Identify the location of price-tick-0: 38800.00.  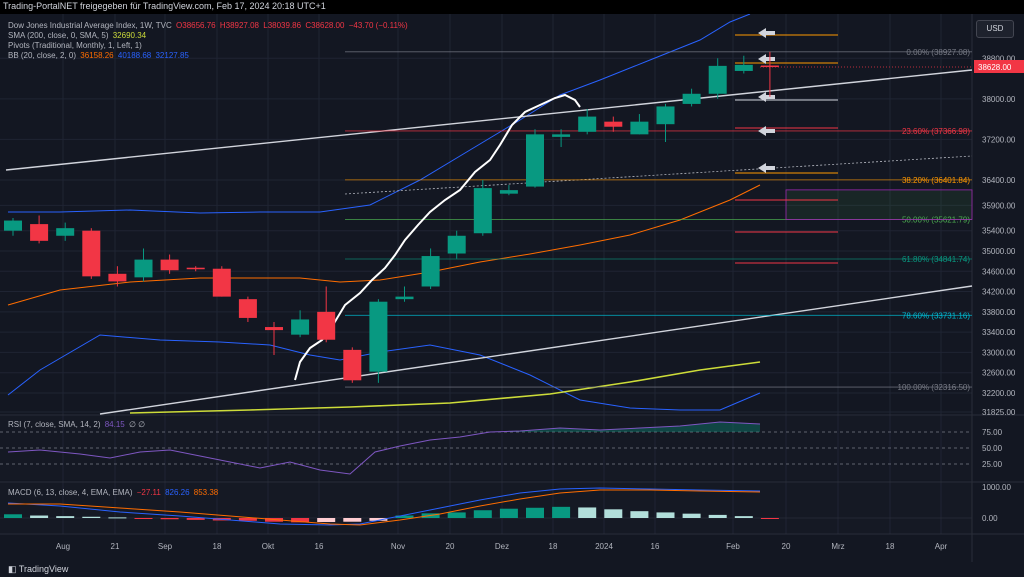
(999, 58).